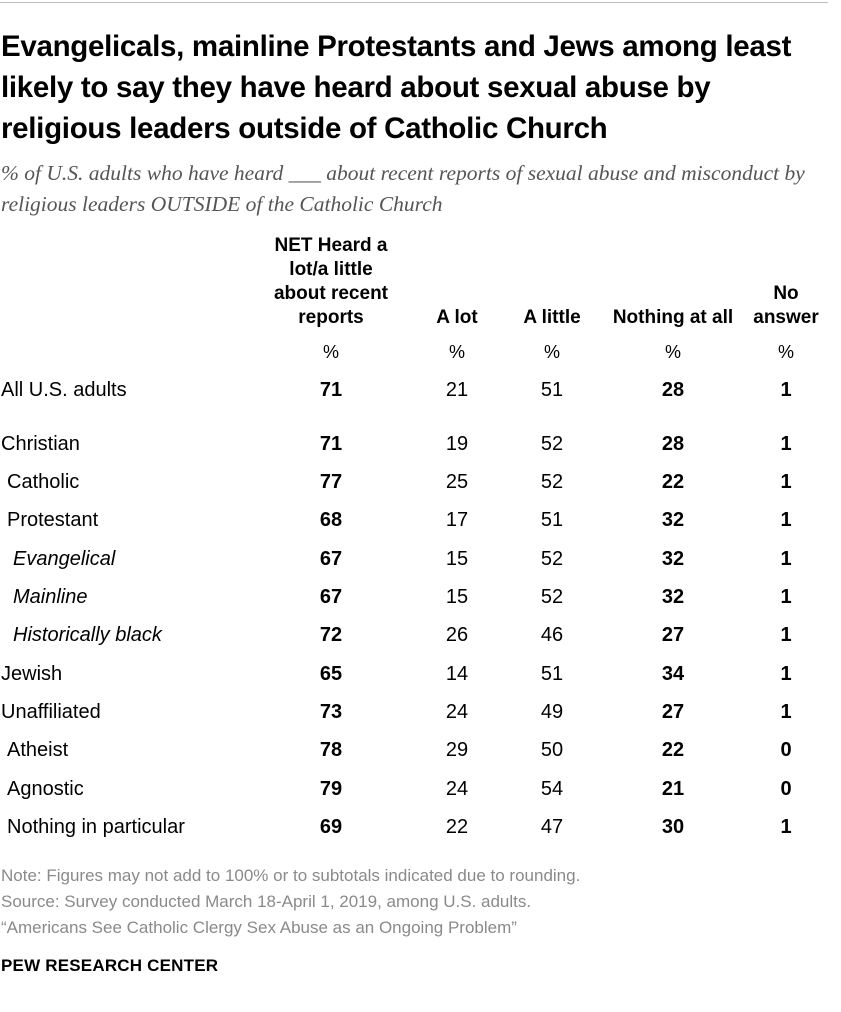 Image resolution: width=841 pixels, height=1012 pixels. Describe the element at coordinates (457, 444) in the screenshot. I see `table-cell-a-lot: 19` at that location.